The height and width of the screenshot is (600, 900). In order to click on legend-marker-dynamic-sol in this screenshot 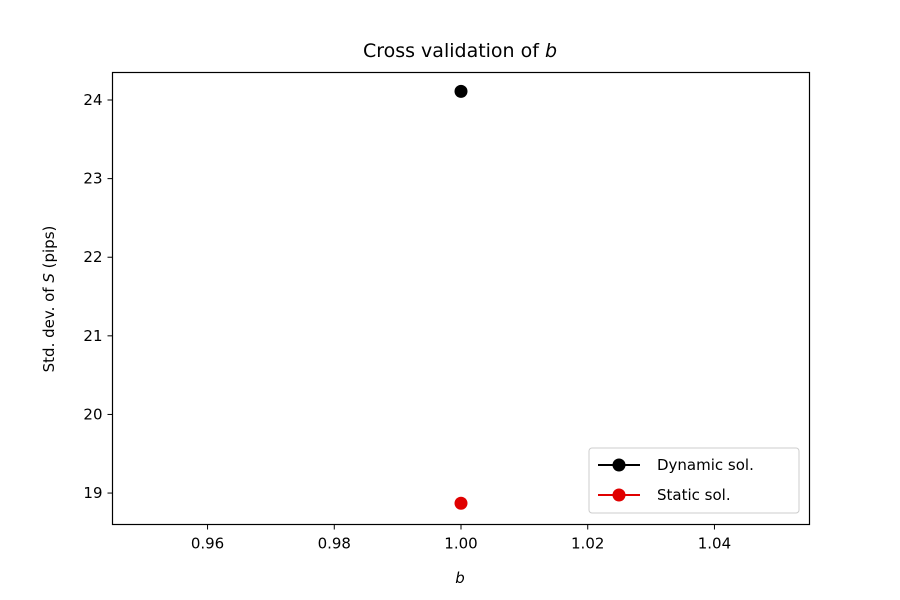, I will do `click(619, 465)`.